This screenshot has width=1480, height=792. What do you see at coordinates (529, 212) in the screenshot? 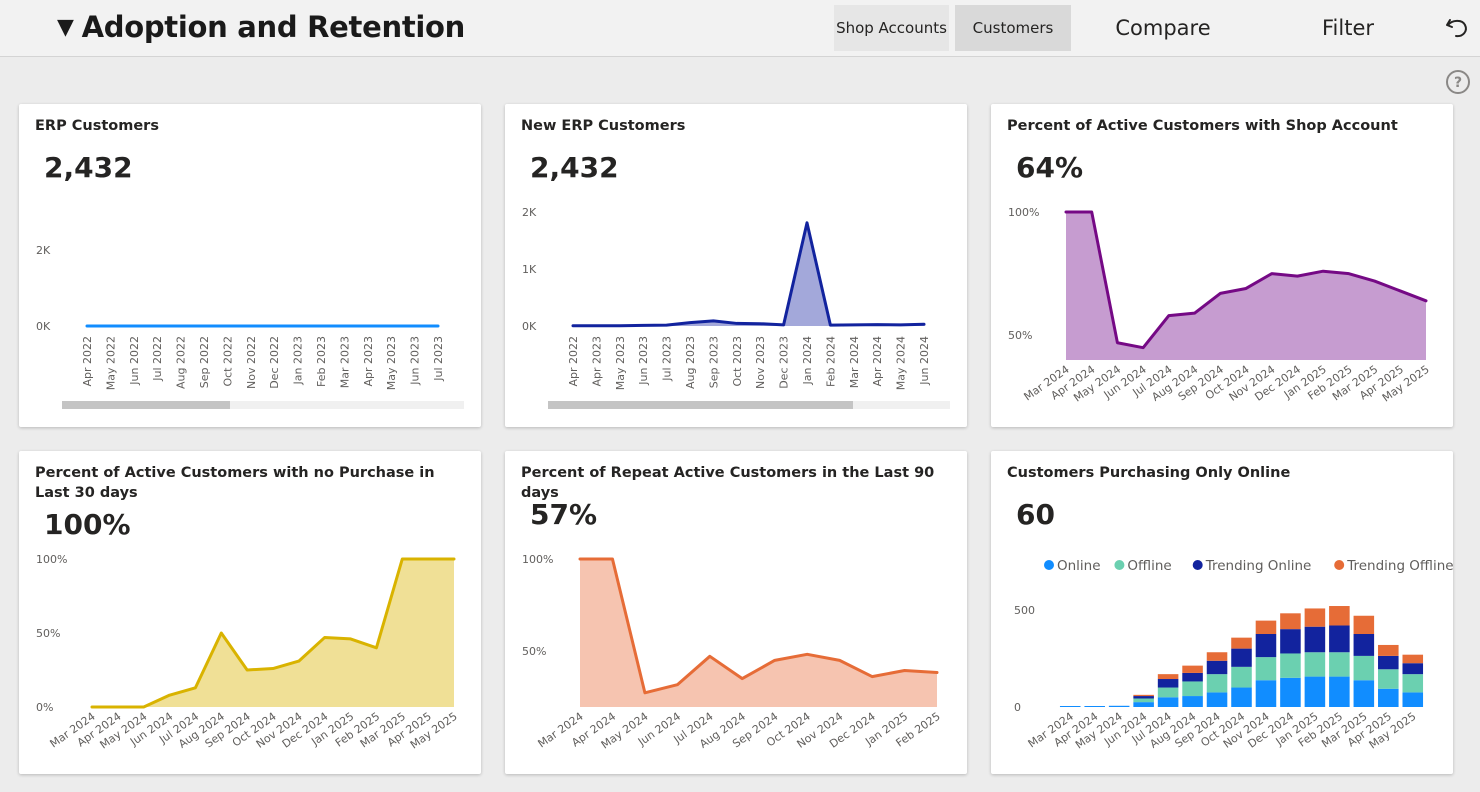
I see `y-tick-label: 2K` at bounding box center [529, 212].